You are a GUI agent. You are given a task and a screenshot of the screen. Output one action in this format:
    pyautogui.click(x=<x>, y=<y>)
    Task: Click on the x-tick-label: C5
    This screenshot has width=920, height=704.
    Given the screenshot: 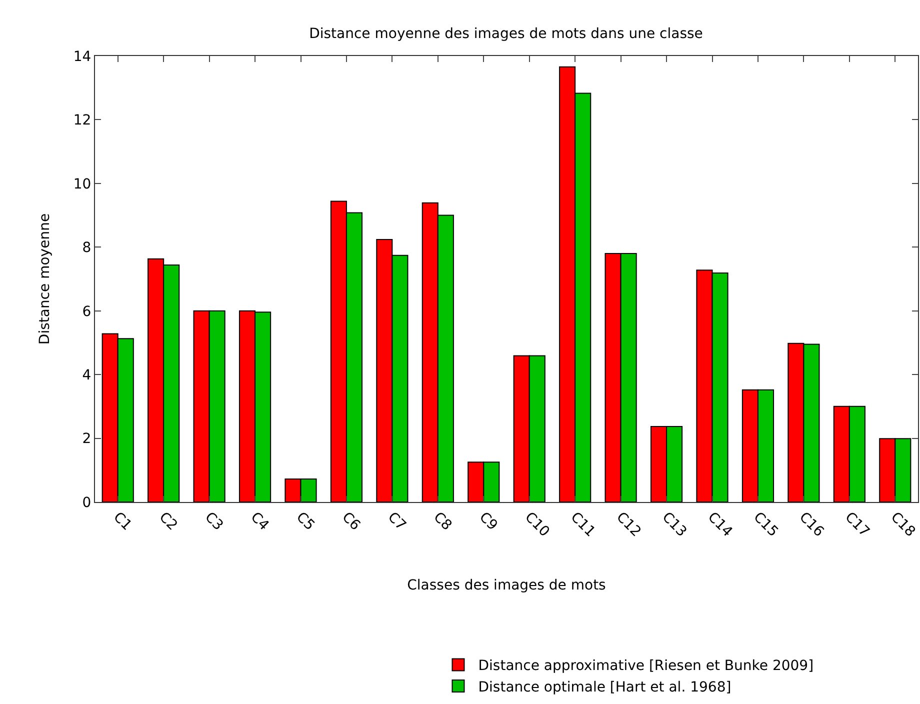 What is the action you would take?
    pyautogui.click(x=305, y=521)
    